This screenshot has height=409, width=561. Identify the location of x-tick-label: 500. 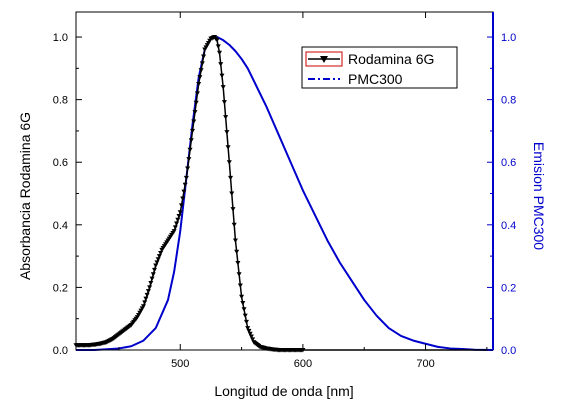
(180, 364).